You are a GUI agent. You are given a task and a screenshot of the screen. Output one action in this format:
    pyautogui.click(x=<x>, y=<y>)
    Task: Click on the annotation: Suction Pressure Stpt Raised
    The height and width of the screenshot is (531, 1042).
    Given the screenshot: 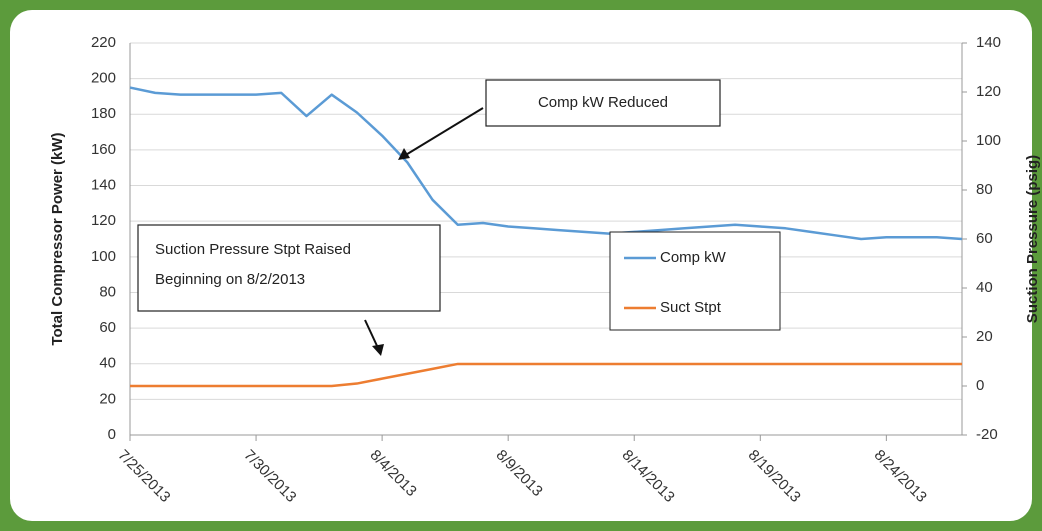 What is the action you would take?
    pyautogui.click(x=253, y=249)
    